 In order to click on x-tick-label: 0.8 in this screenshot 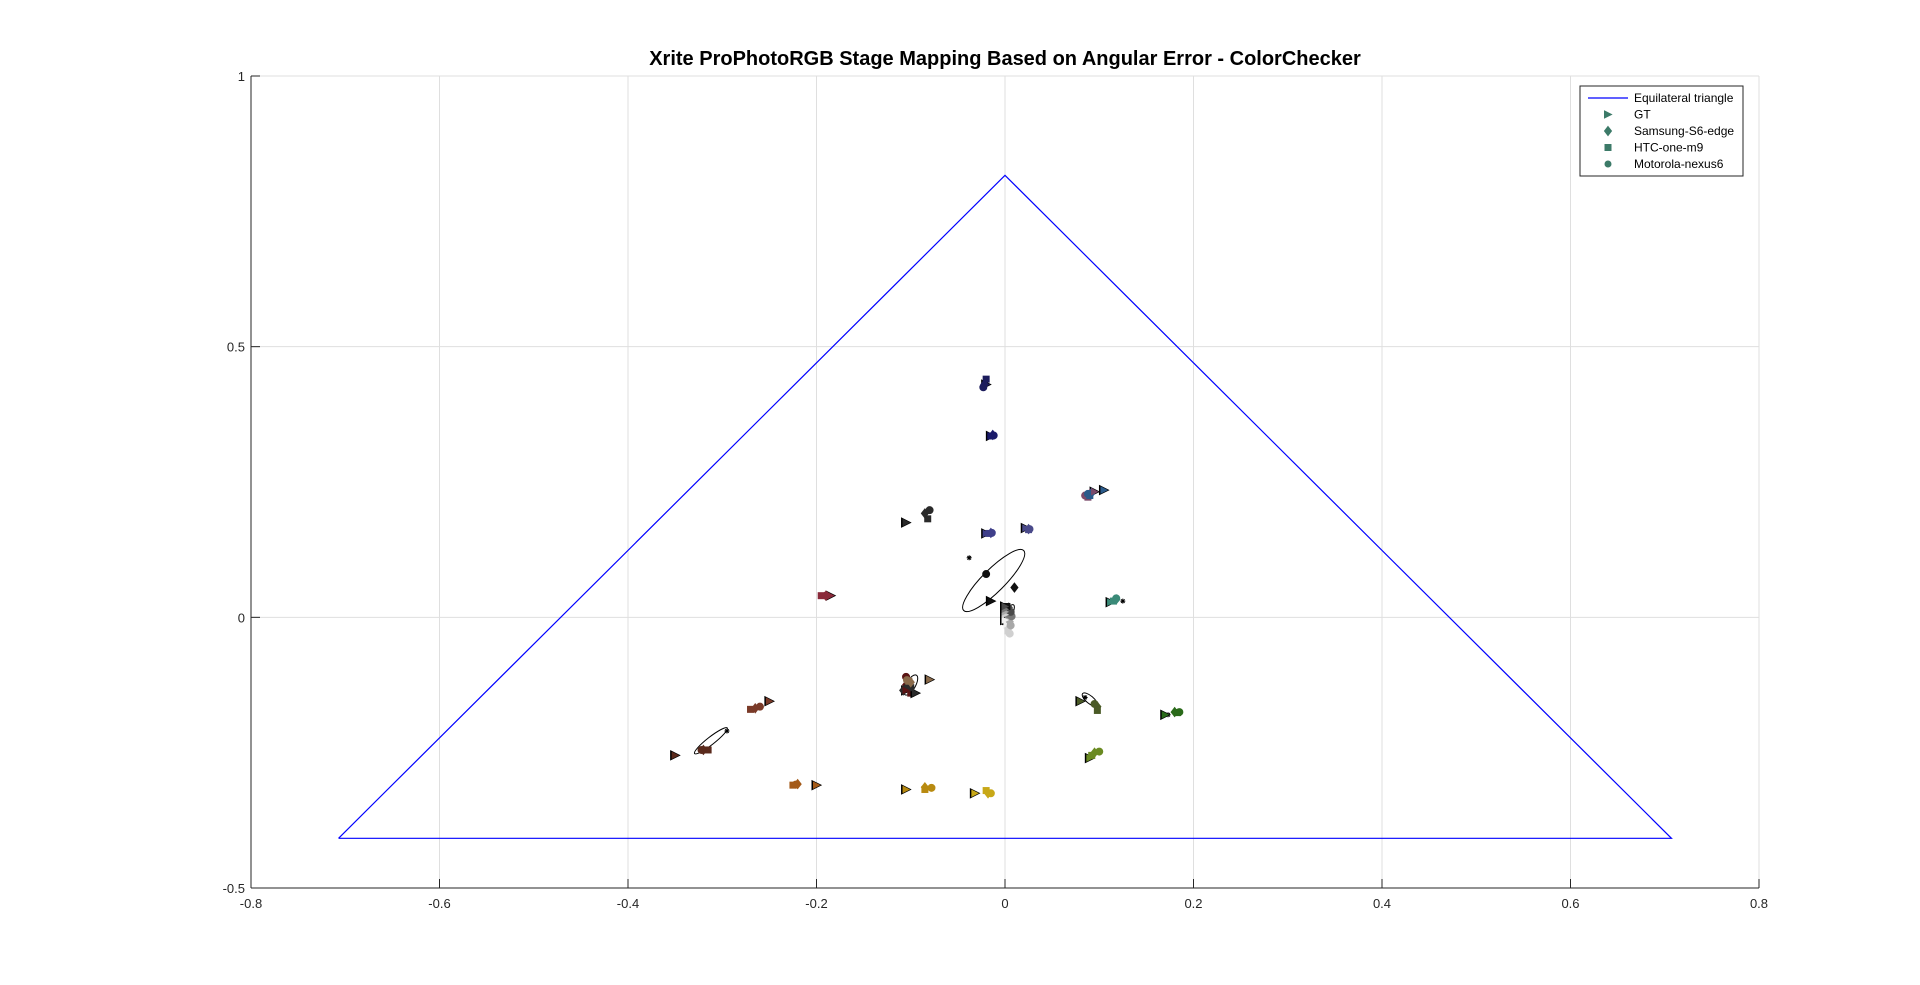, I will do `click(1759, 903)`.